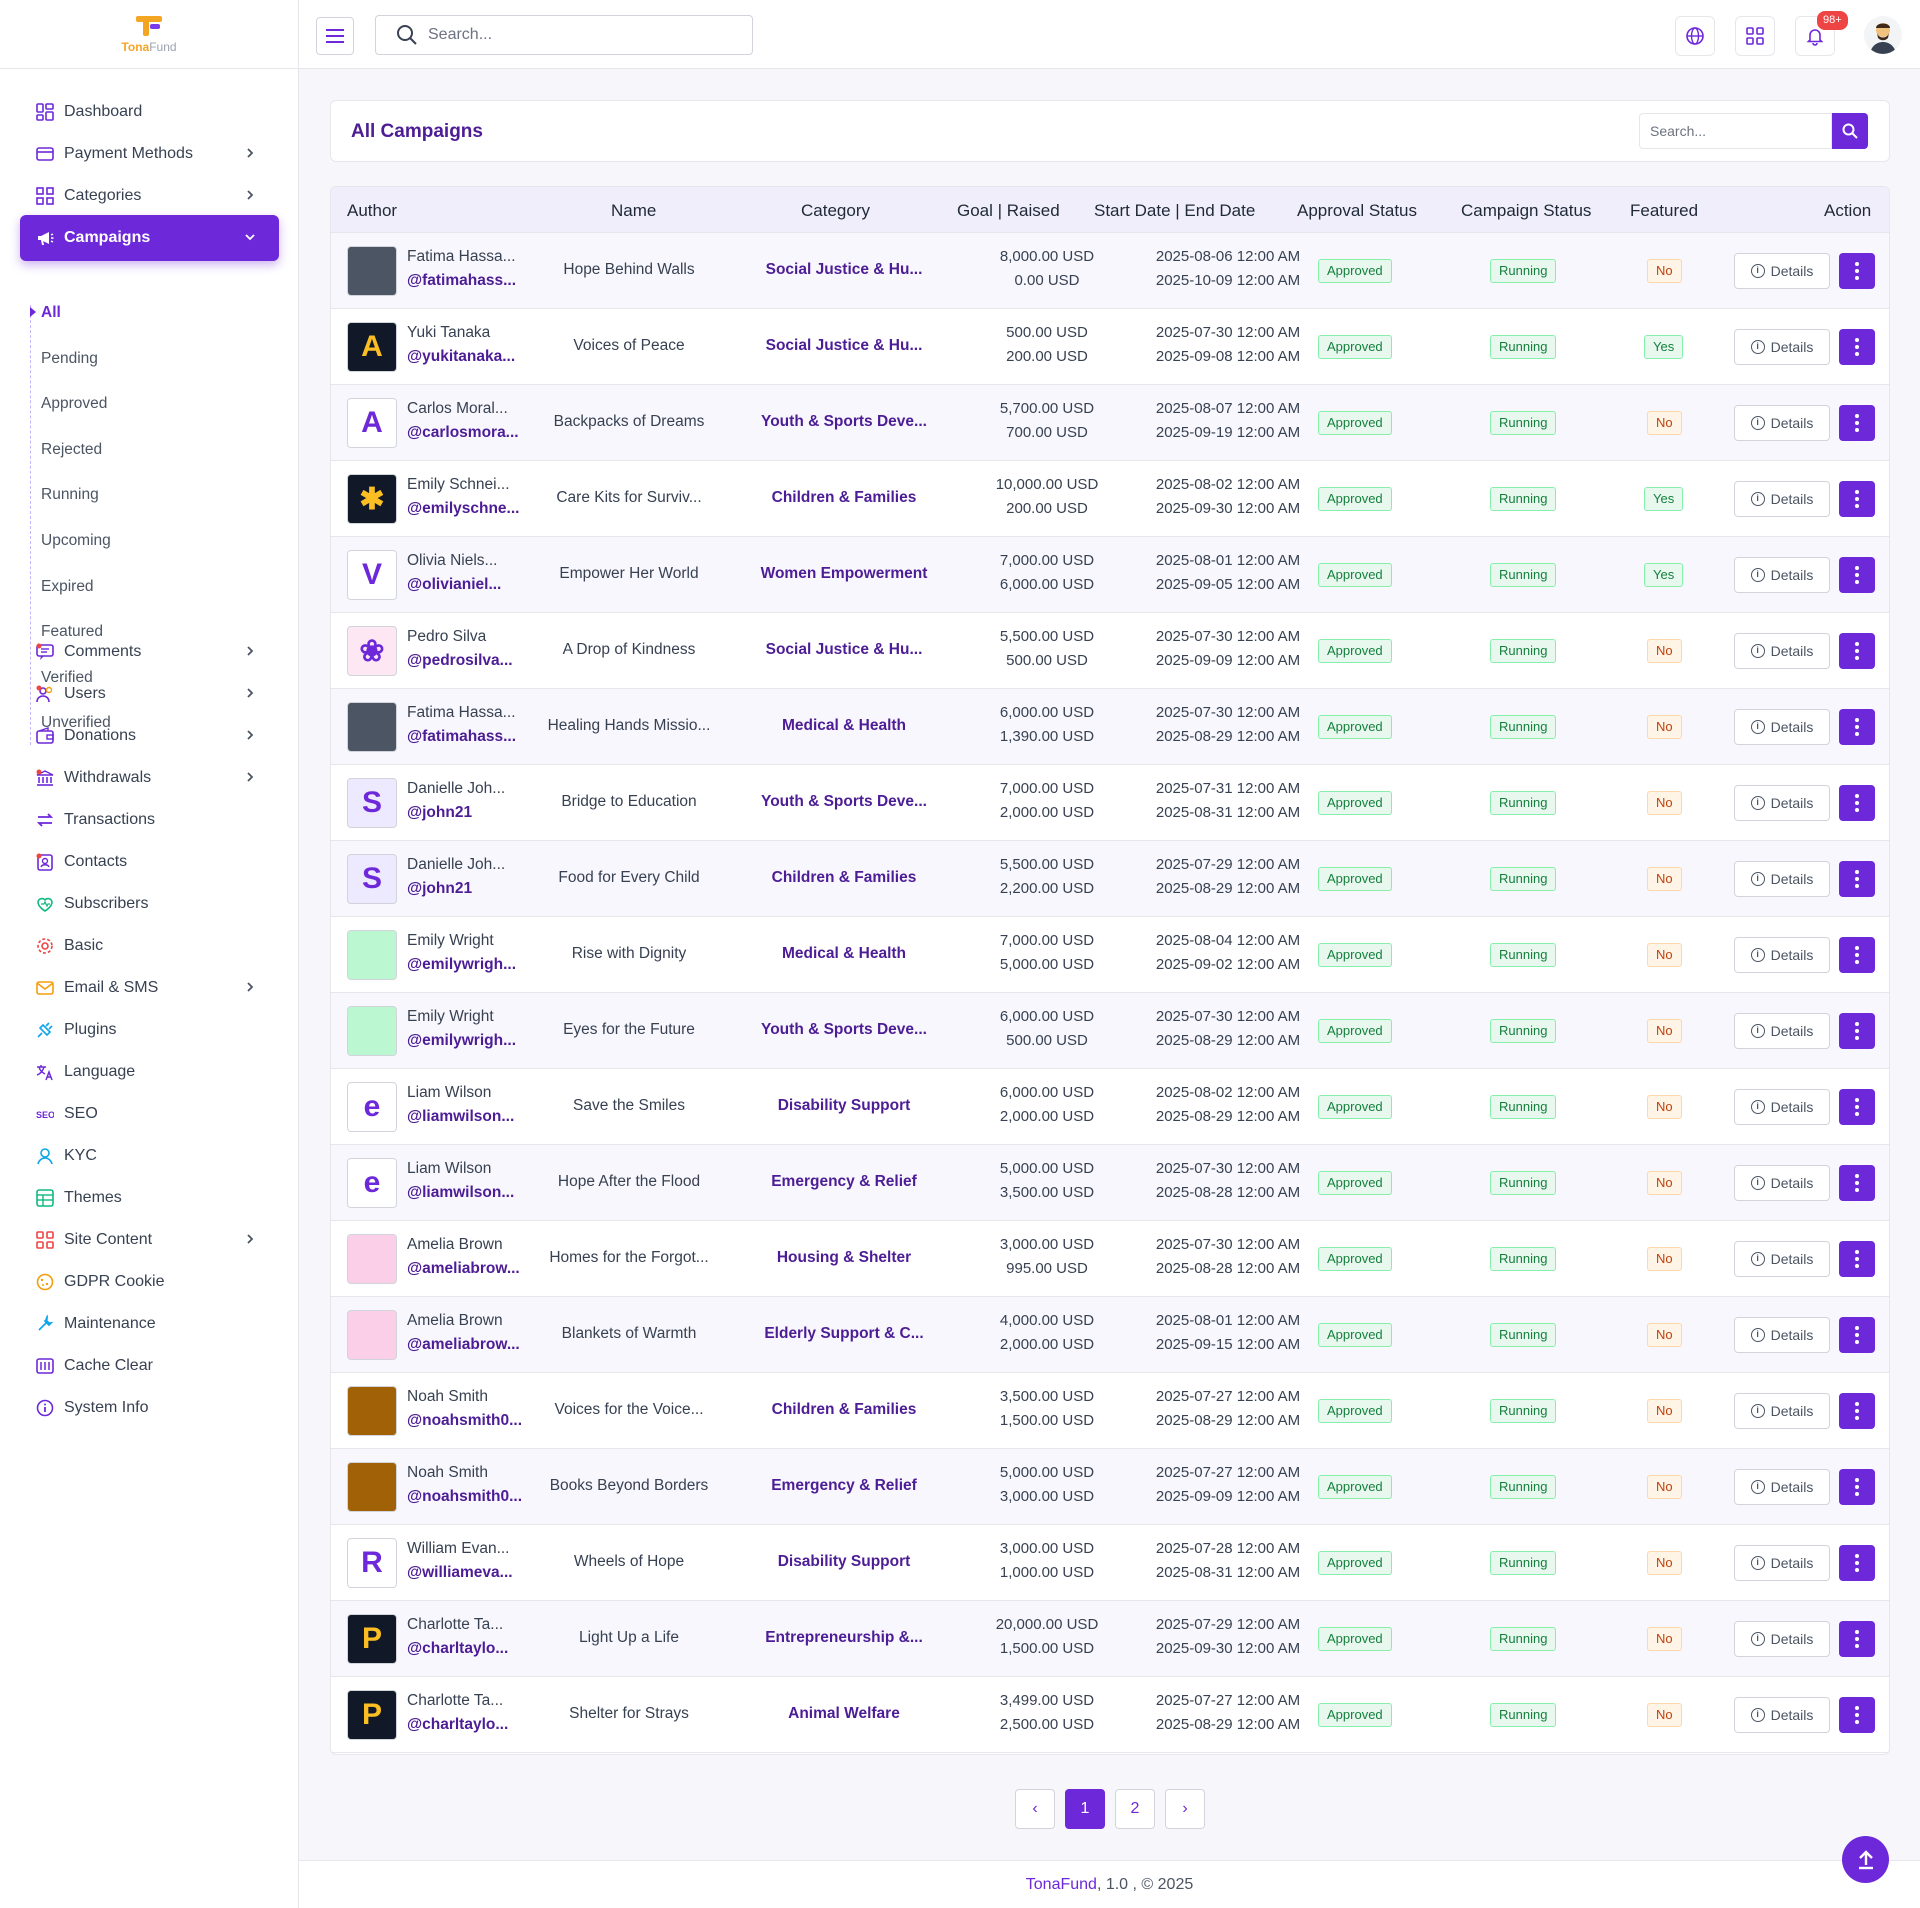 Image resolution: width=1920 pixels, height=1908 pixels. What do you see at coordinates (76, 723) in the screenshot?
I see `submenu-item-unverified: Unverified` at bounding box center [76, 723].